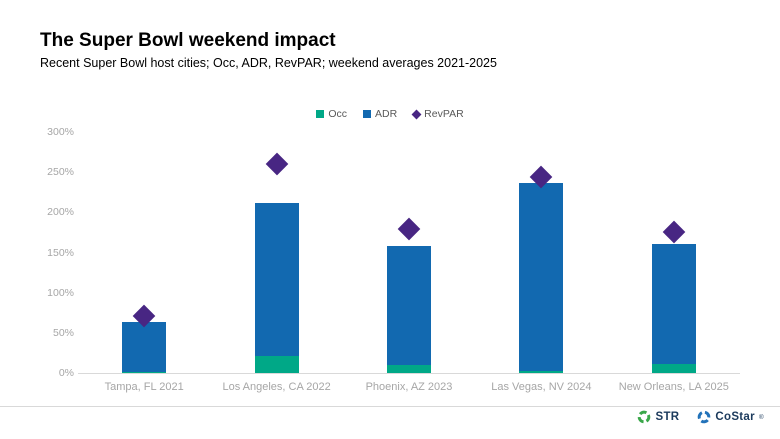  Describe the element at coordinates (667, 417) in the screenshot. I see `str-brand-label: STR` at that location.